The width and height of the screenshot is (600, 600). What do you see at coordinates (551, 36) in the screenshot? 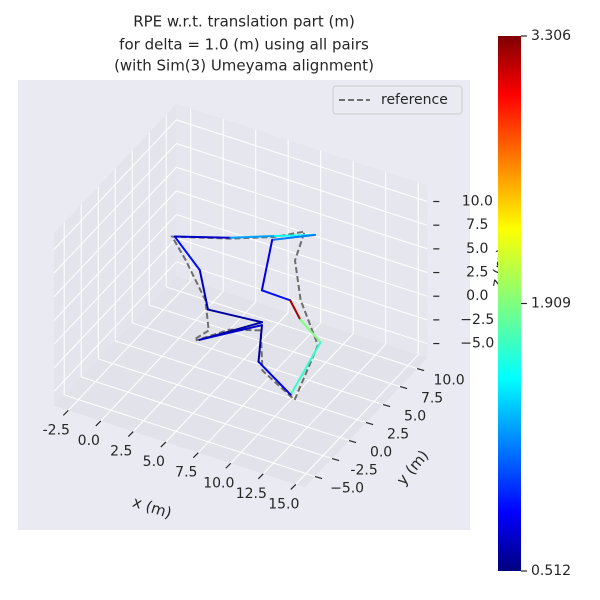
I see `colorbar-tick-label: 3.306` at bounding box center [551, 36].